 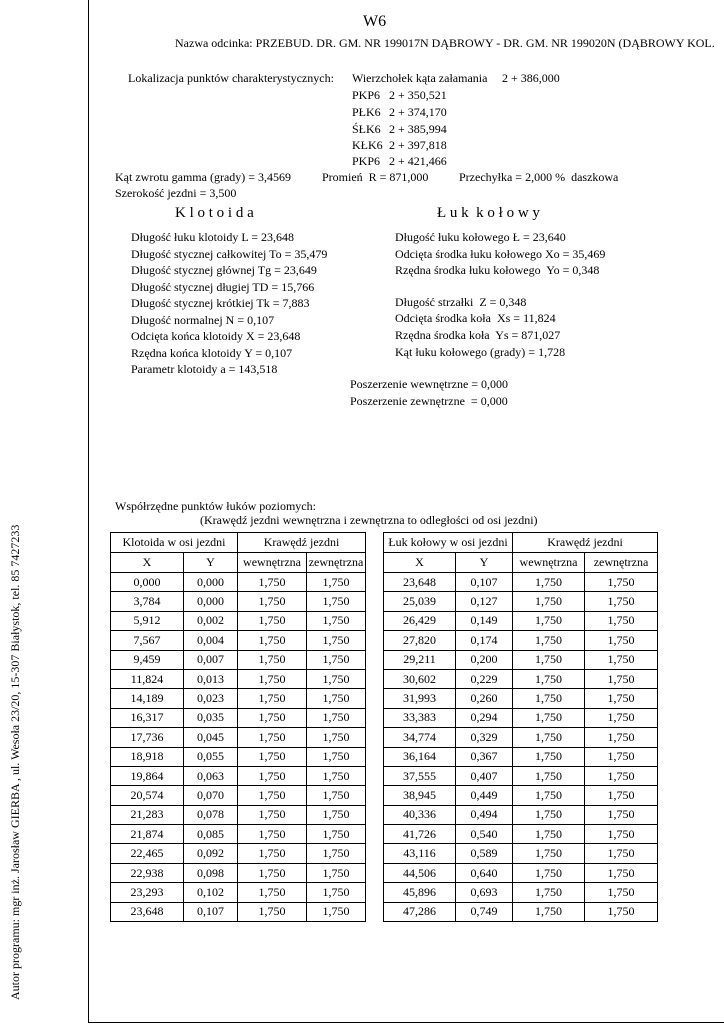 I want to click on table-cell: 34,774, so click(x=419, y=737).